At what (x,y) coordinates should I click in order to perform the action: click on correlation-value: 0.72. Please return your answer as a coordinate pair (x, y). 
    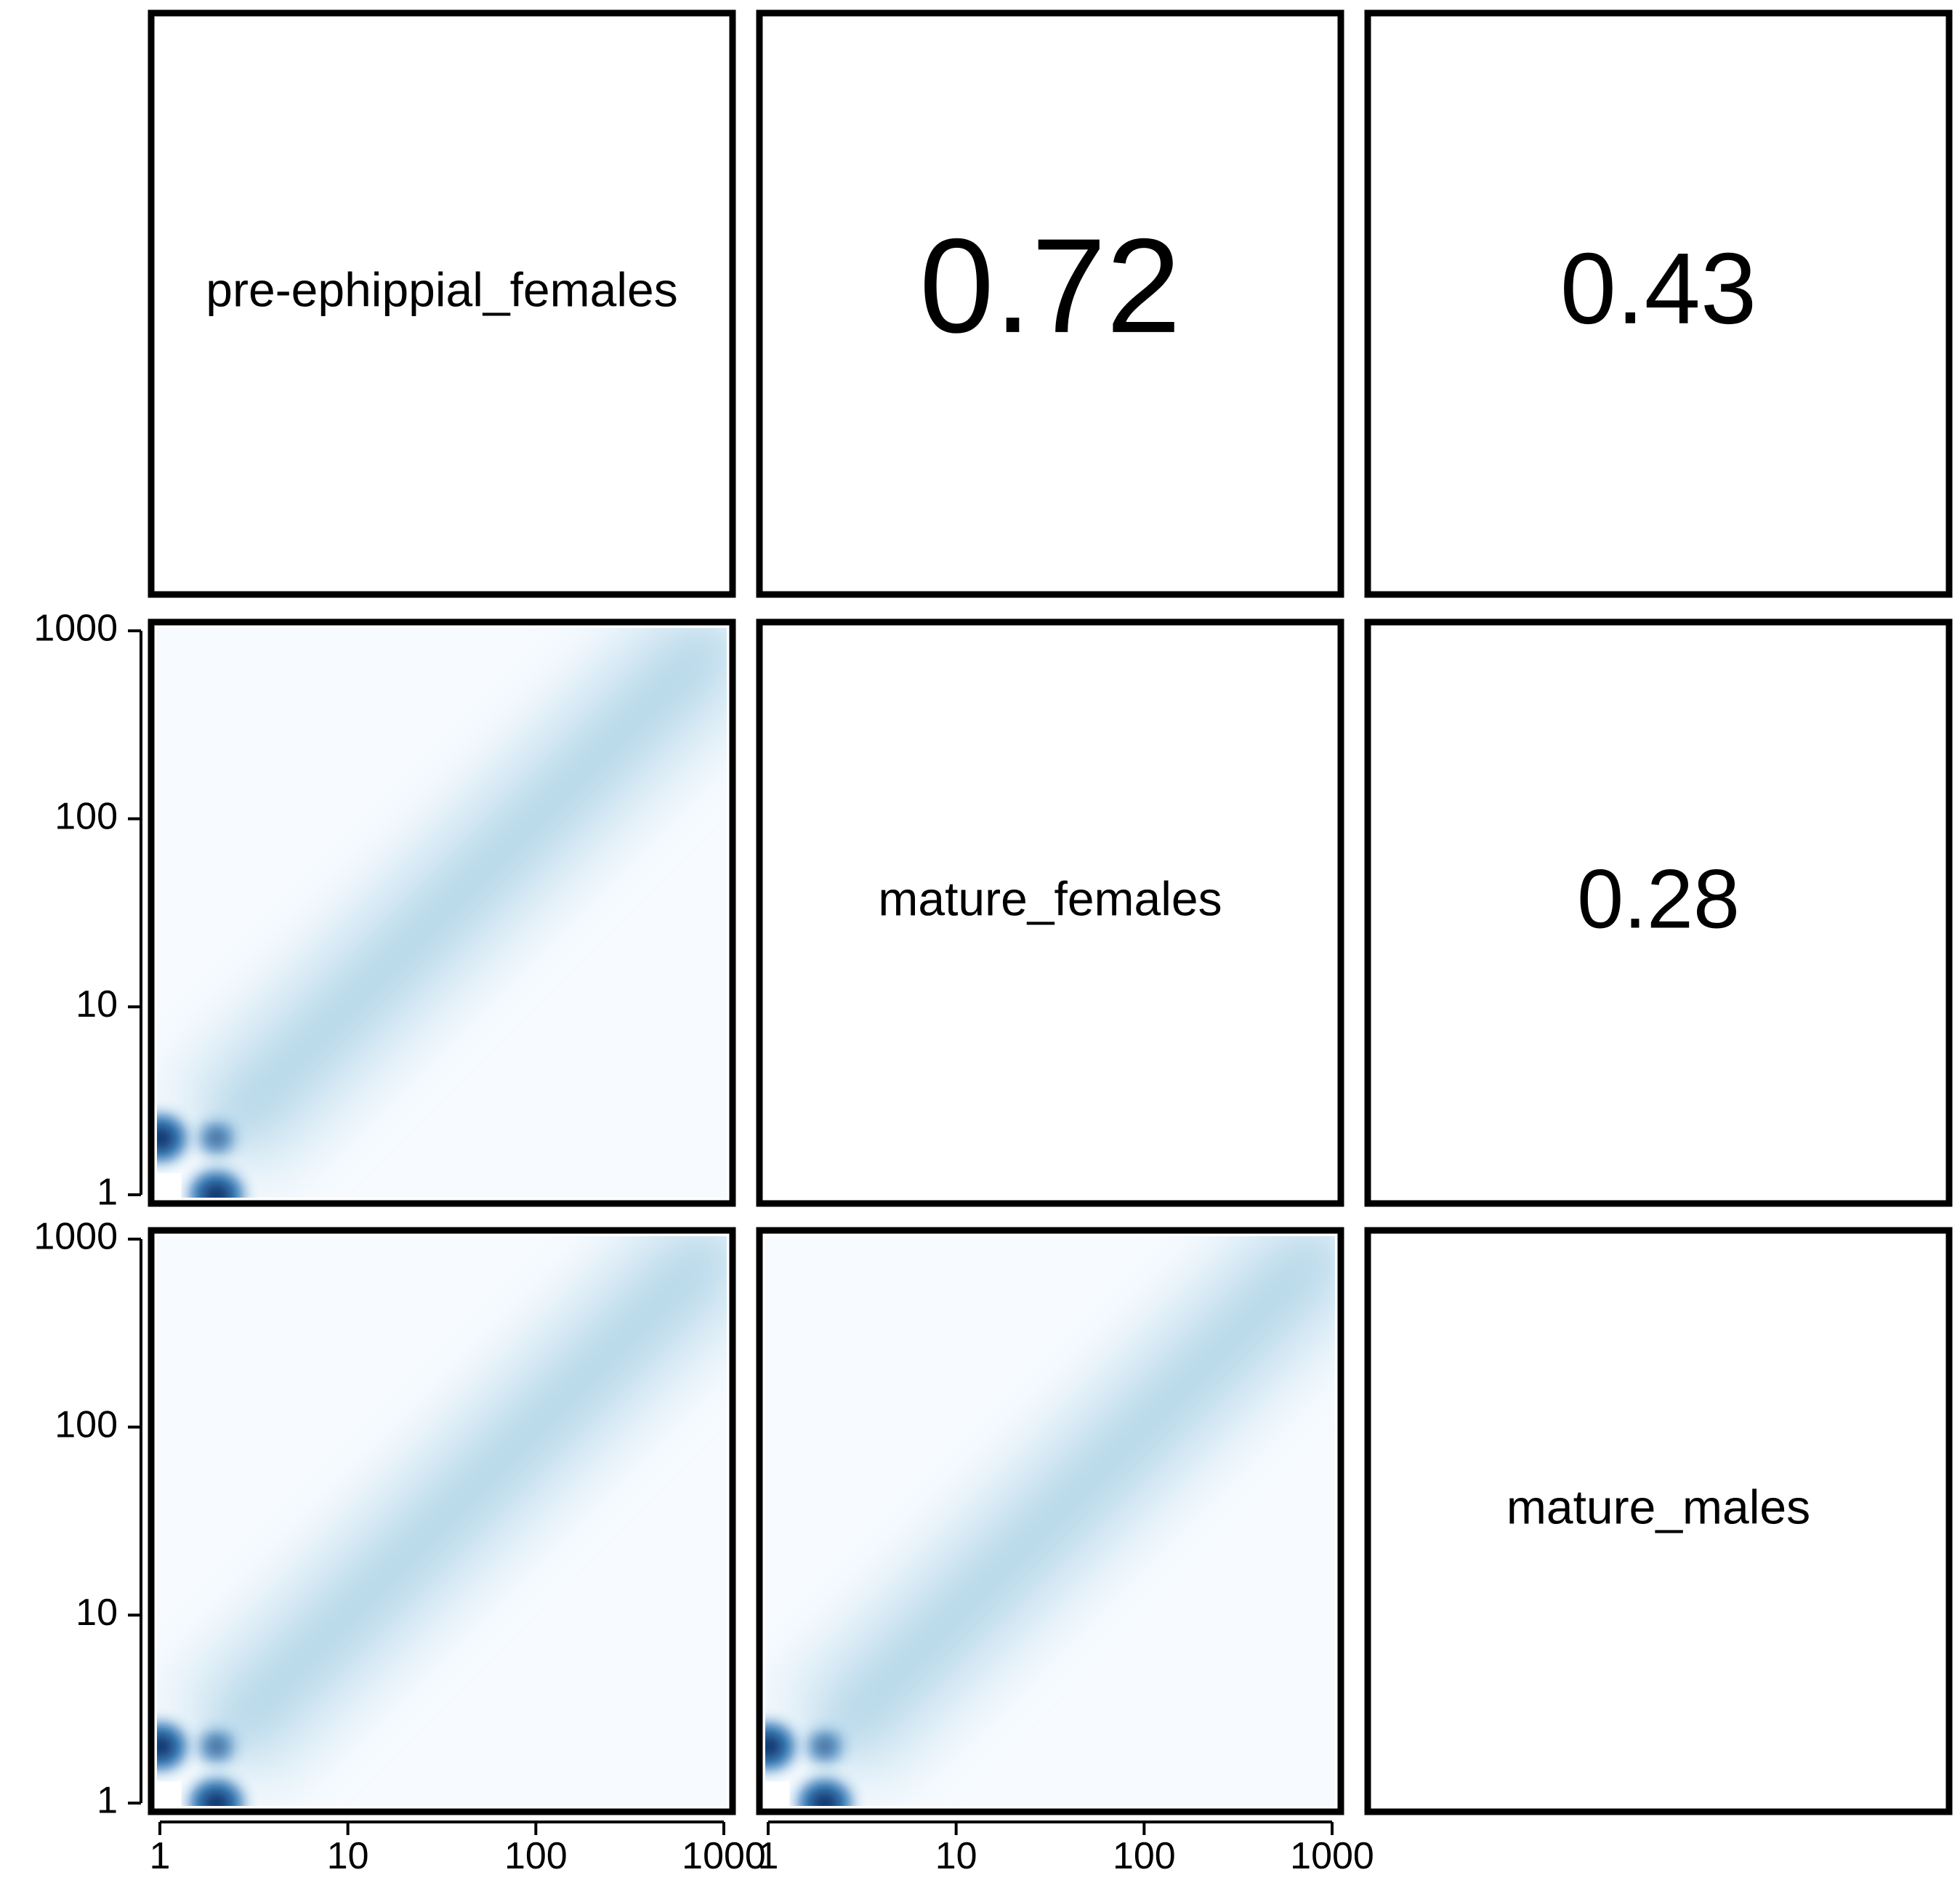
    Looking at the image, I should click on (1050, 286).